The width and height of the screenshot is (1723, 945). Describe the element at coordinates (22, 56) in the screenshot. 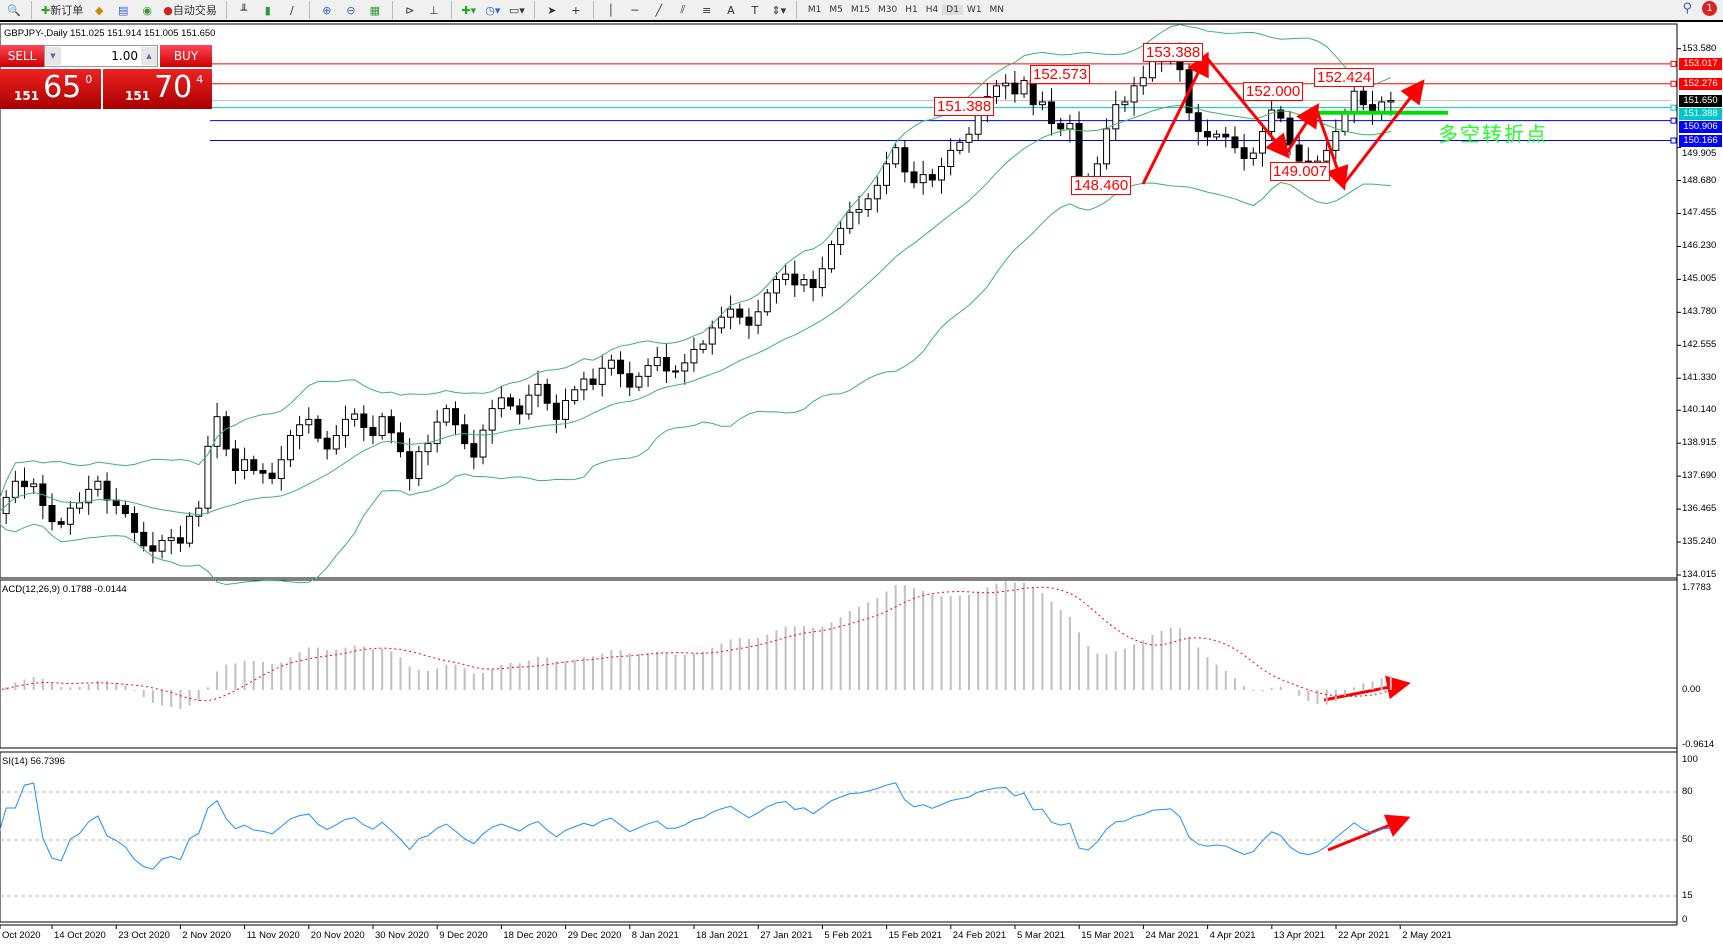

I see `sell-button: SELL` at that location.